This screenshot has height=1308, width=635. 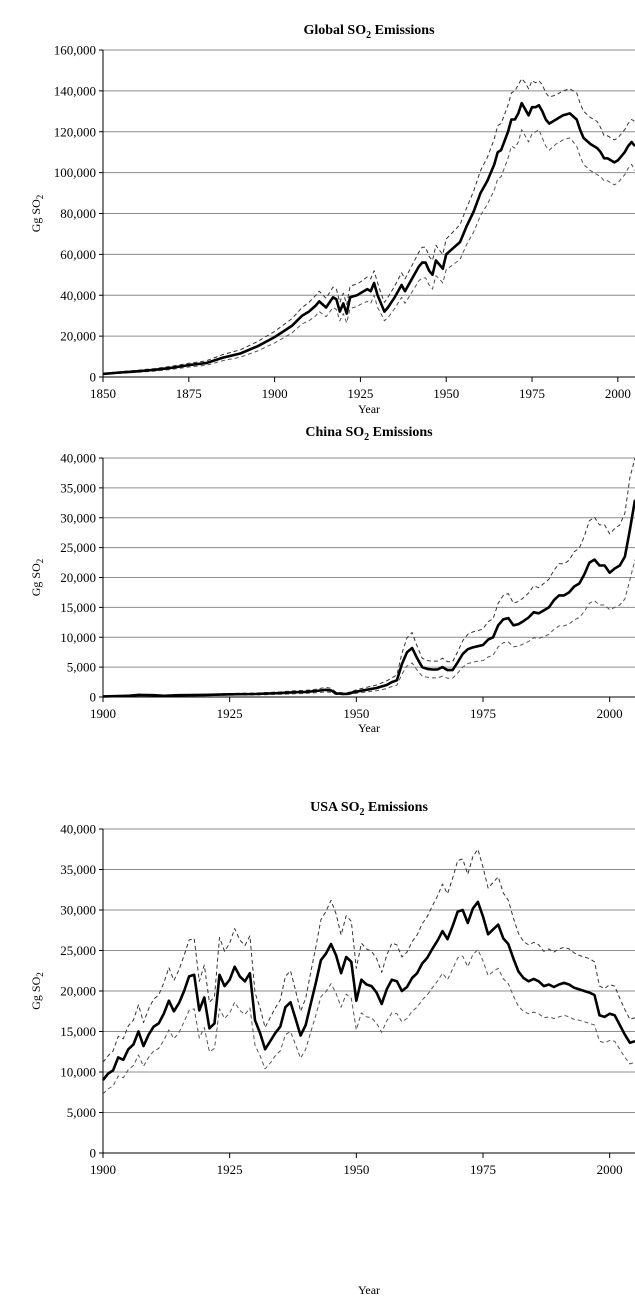 I want to click on series-line-upper, so click(x=368, y=955).